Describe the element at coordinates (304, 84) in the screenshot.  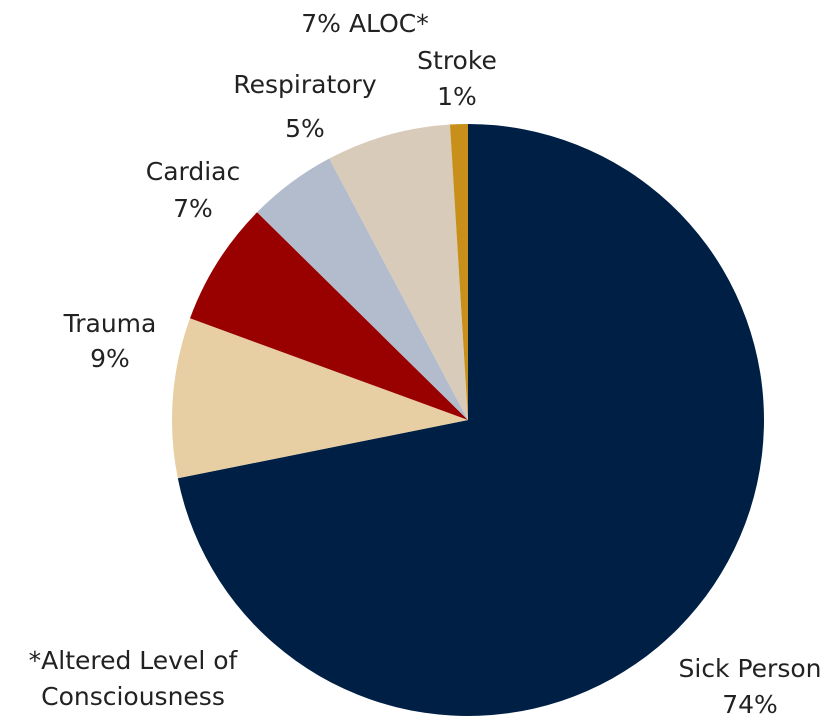
I see `category-label: Respiratory` at that location.